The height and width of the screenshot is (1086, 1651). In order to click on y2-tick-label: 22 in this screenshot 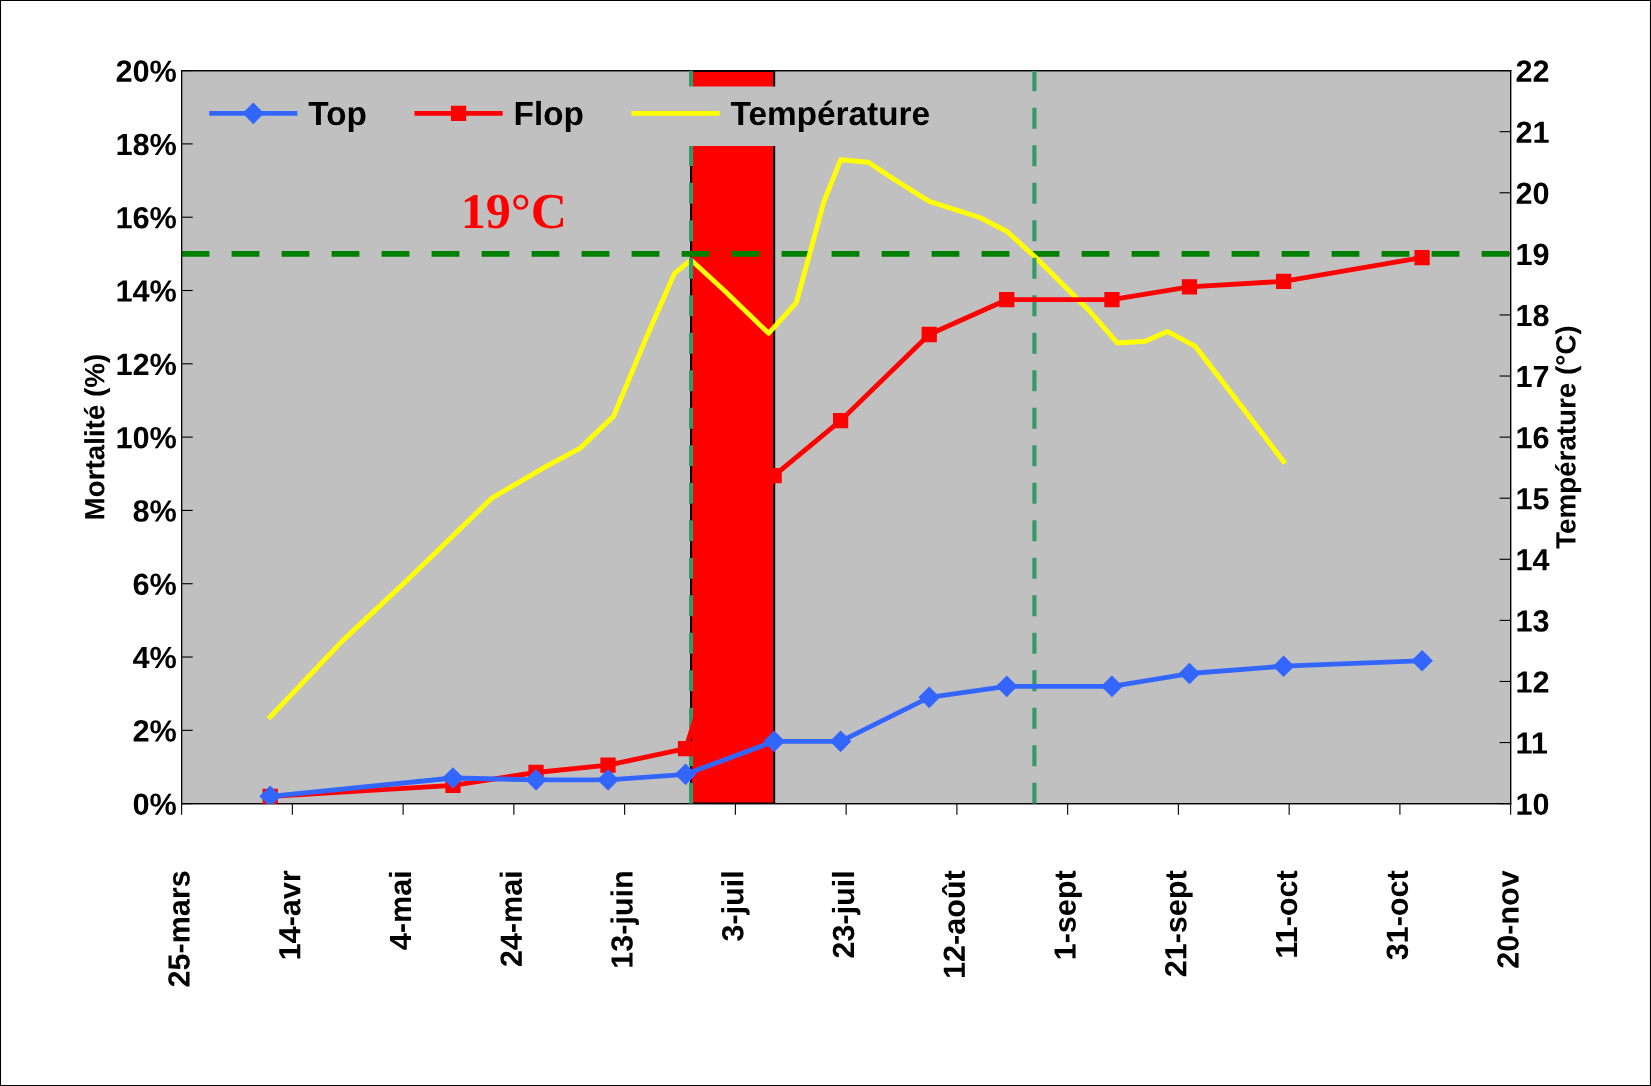, I will do `click(1532, 71)`.